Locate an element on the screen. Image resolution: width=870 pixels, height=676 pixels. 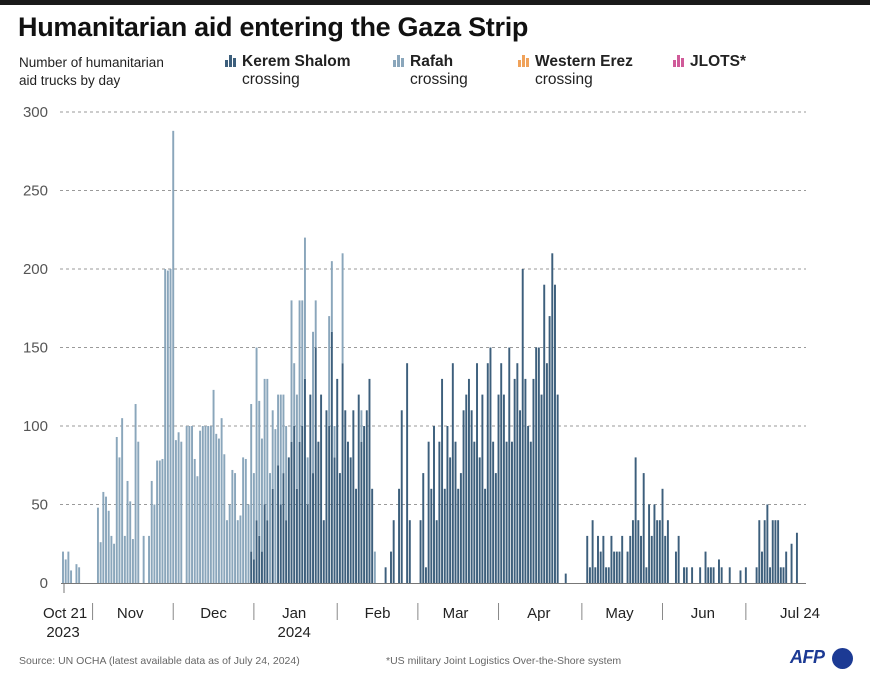
x-tick-sublabel: 2024 is located at coordinates (294, 632).